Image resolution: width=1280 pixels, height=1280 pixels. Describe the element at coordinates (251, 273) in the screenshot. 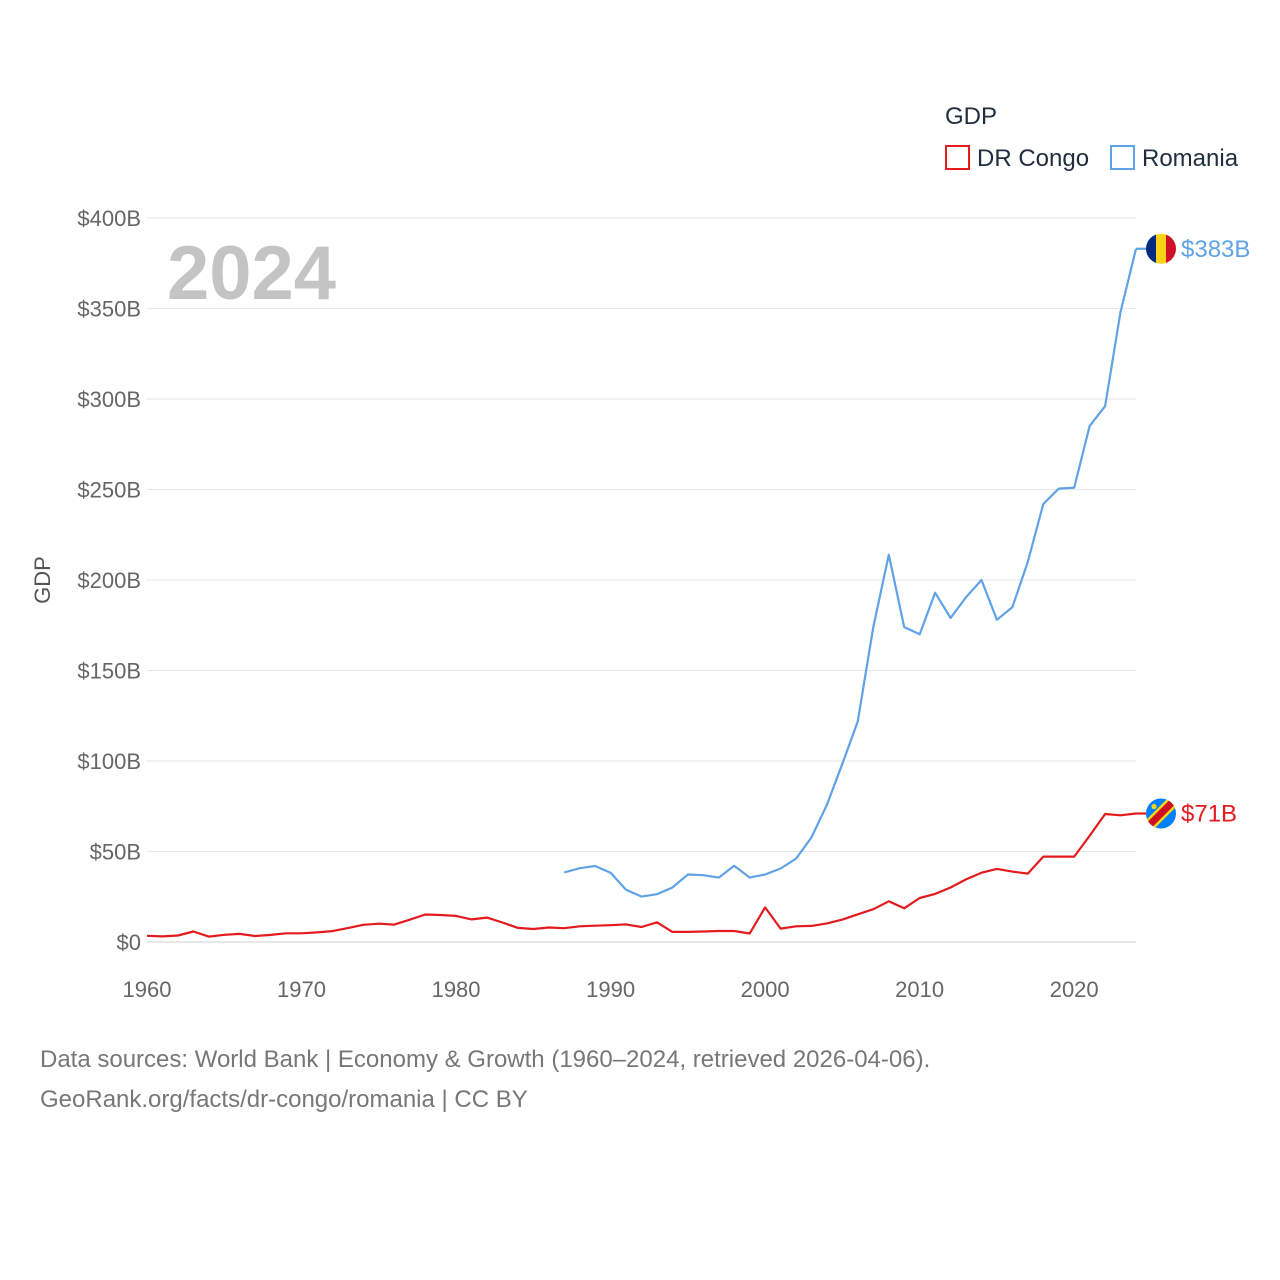

I see `year-watermark: 2024` at that location.